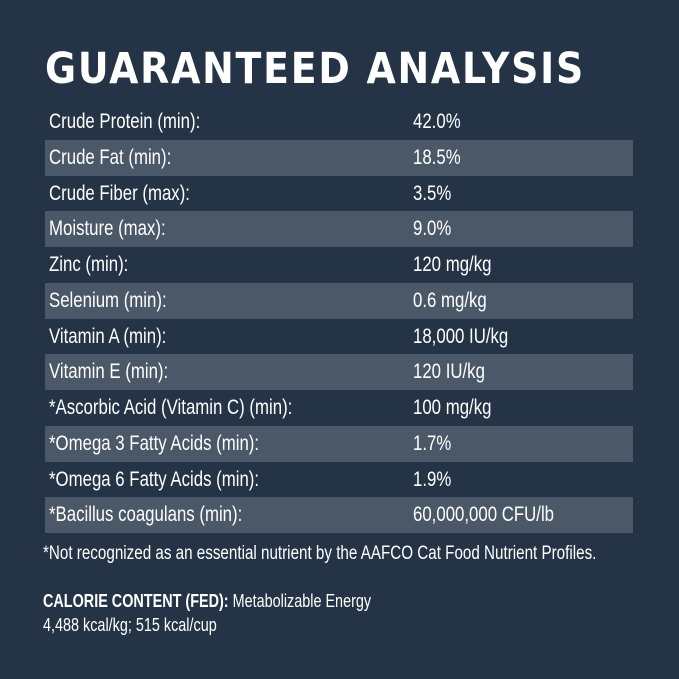 The width and height of the screenshot is (679, 679). What do you see at coordinates (339, 480) in the screenshot?
I see `table-row: *Omega 6 Fatty Acids (min): 1.9%` at bounding box center [339, 480].